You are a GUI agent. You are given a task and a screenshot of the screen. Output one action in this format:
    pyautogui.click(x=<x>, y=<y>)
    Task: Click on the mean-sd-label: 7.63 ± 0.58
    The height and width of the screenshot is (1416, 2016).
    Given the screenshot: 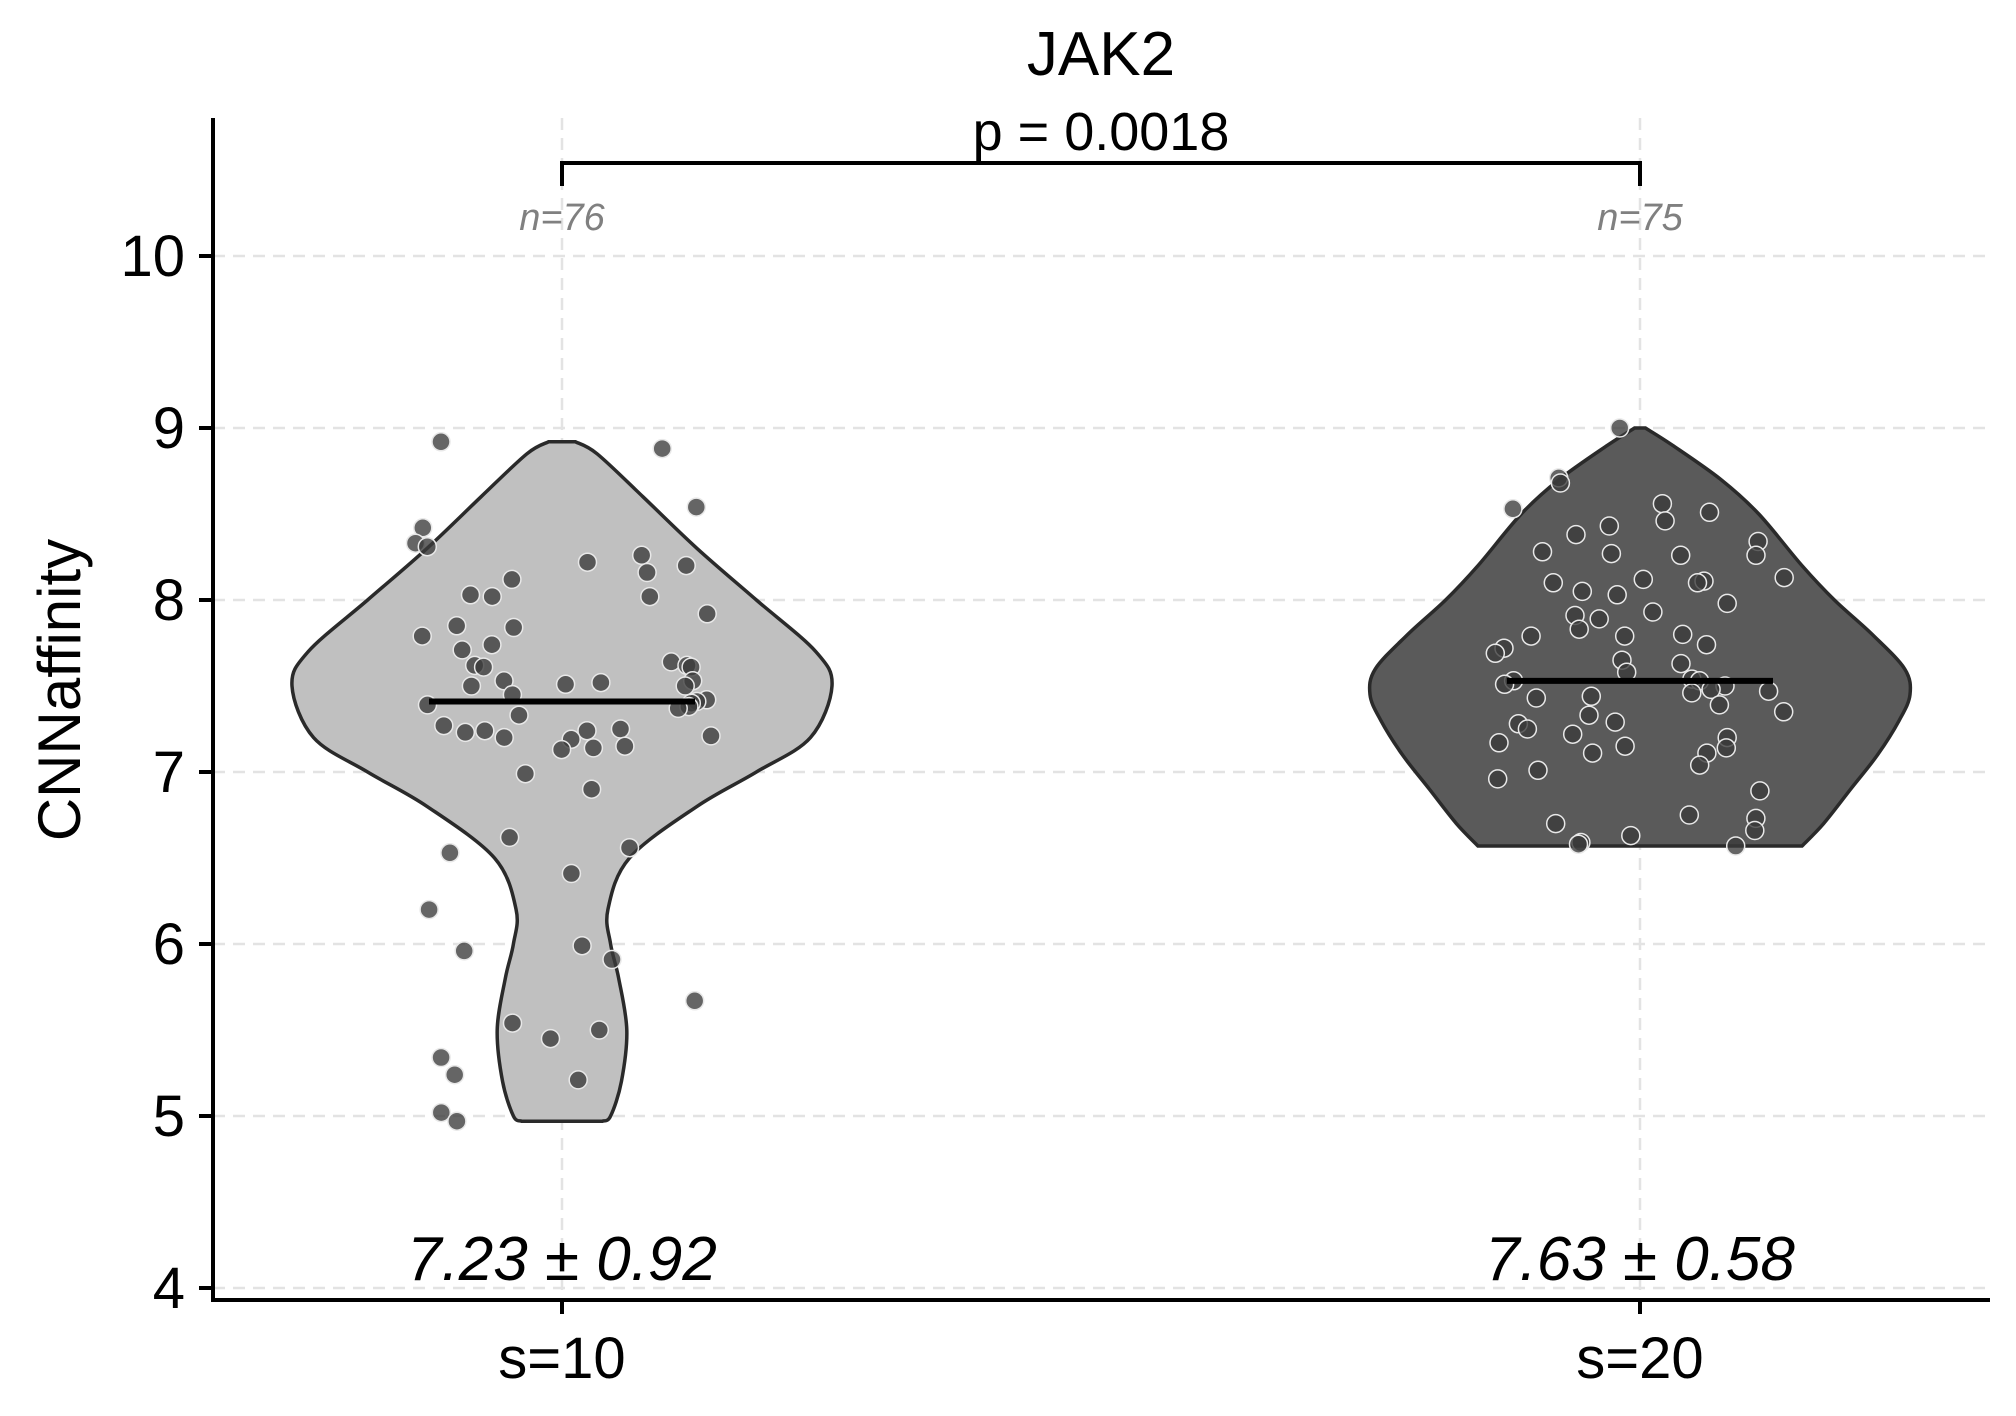 What is the action you would take?
    pyautogui.click(x=1640, y=1259)
    